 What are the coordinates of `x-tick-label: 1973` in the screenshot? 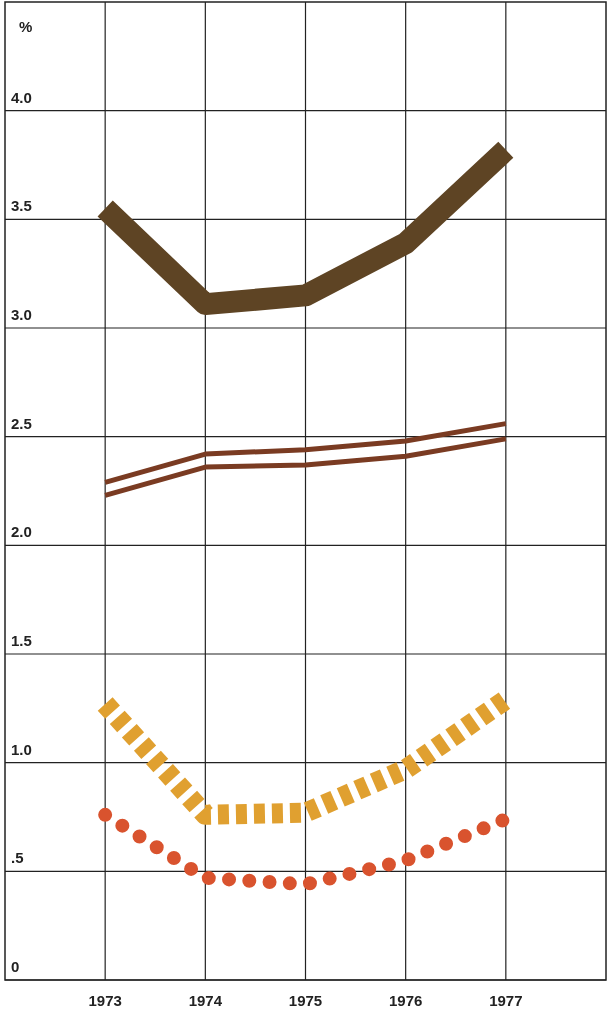 It's located at (105, 1000).